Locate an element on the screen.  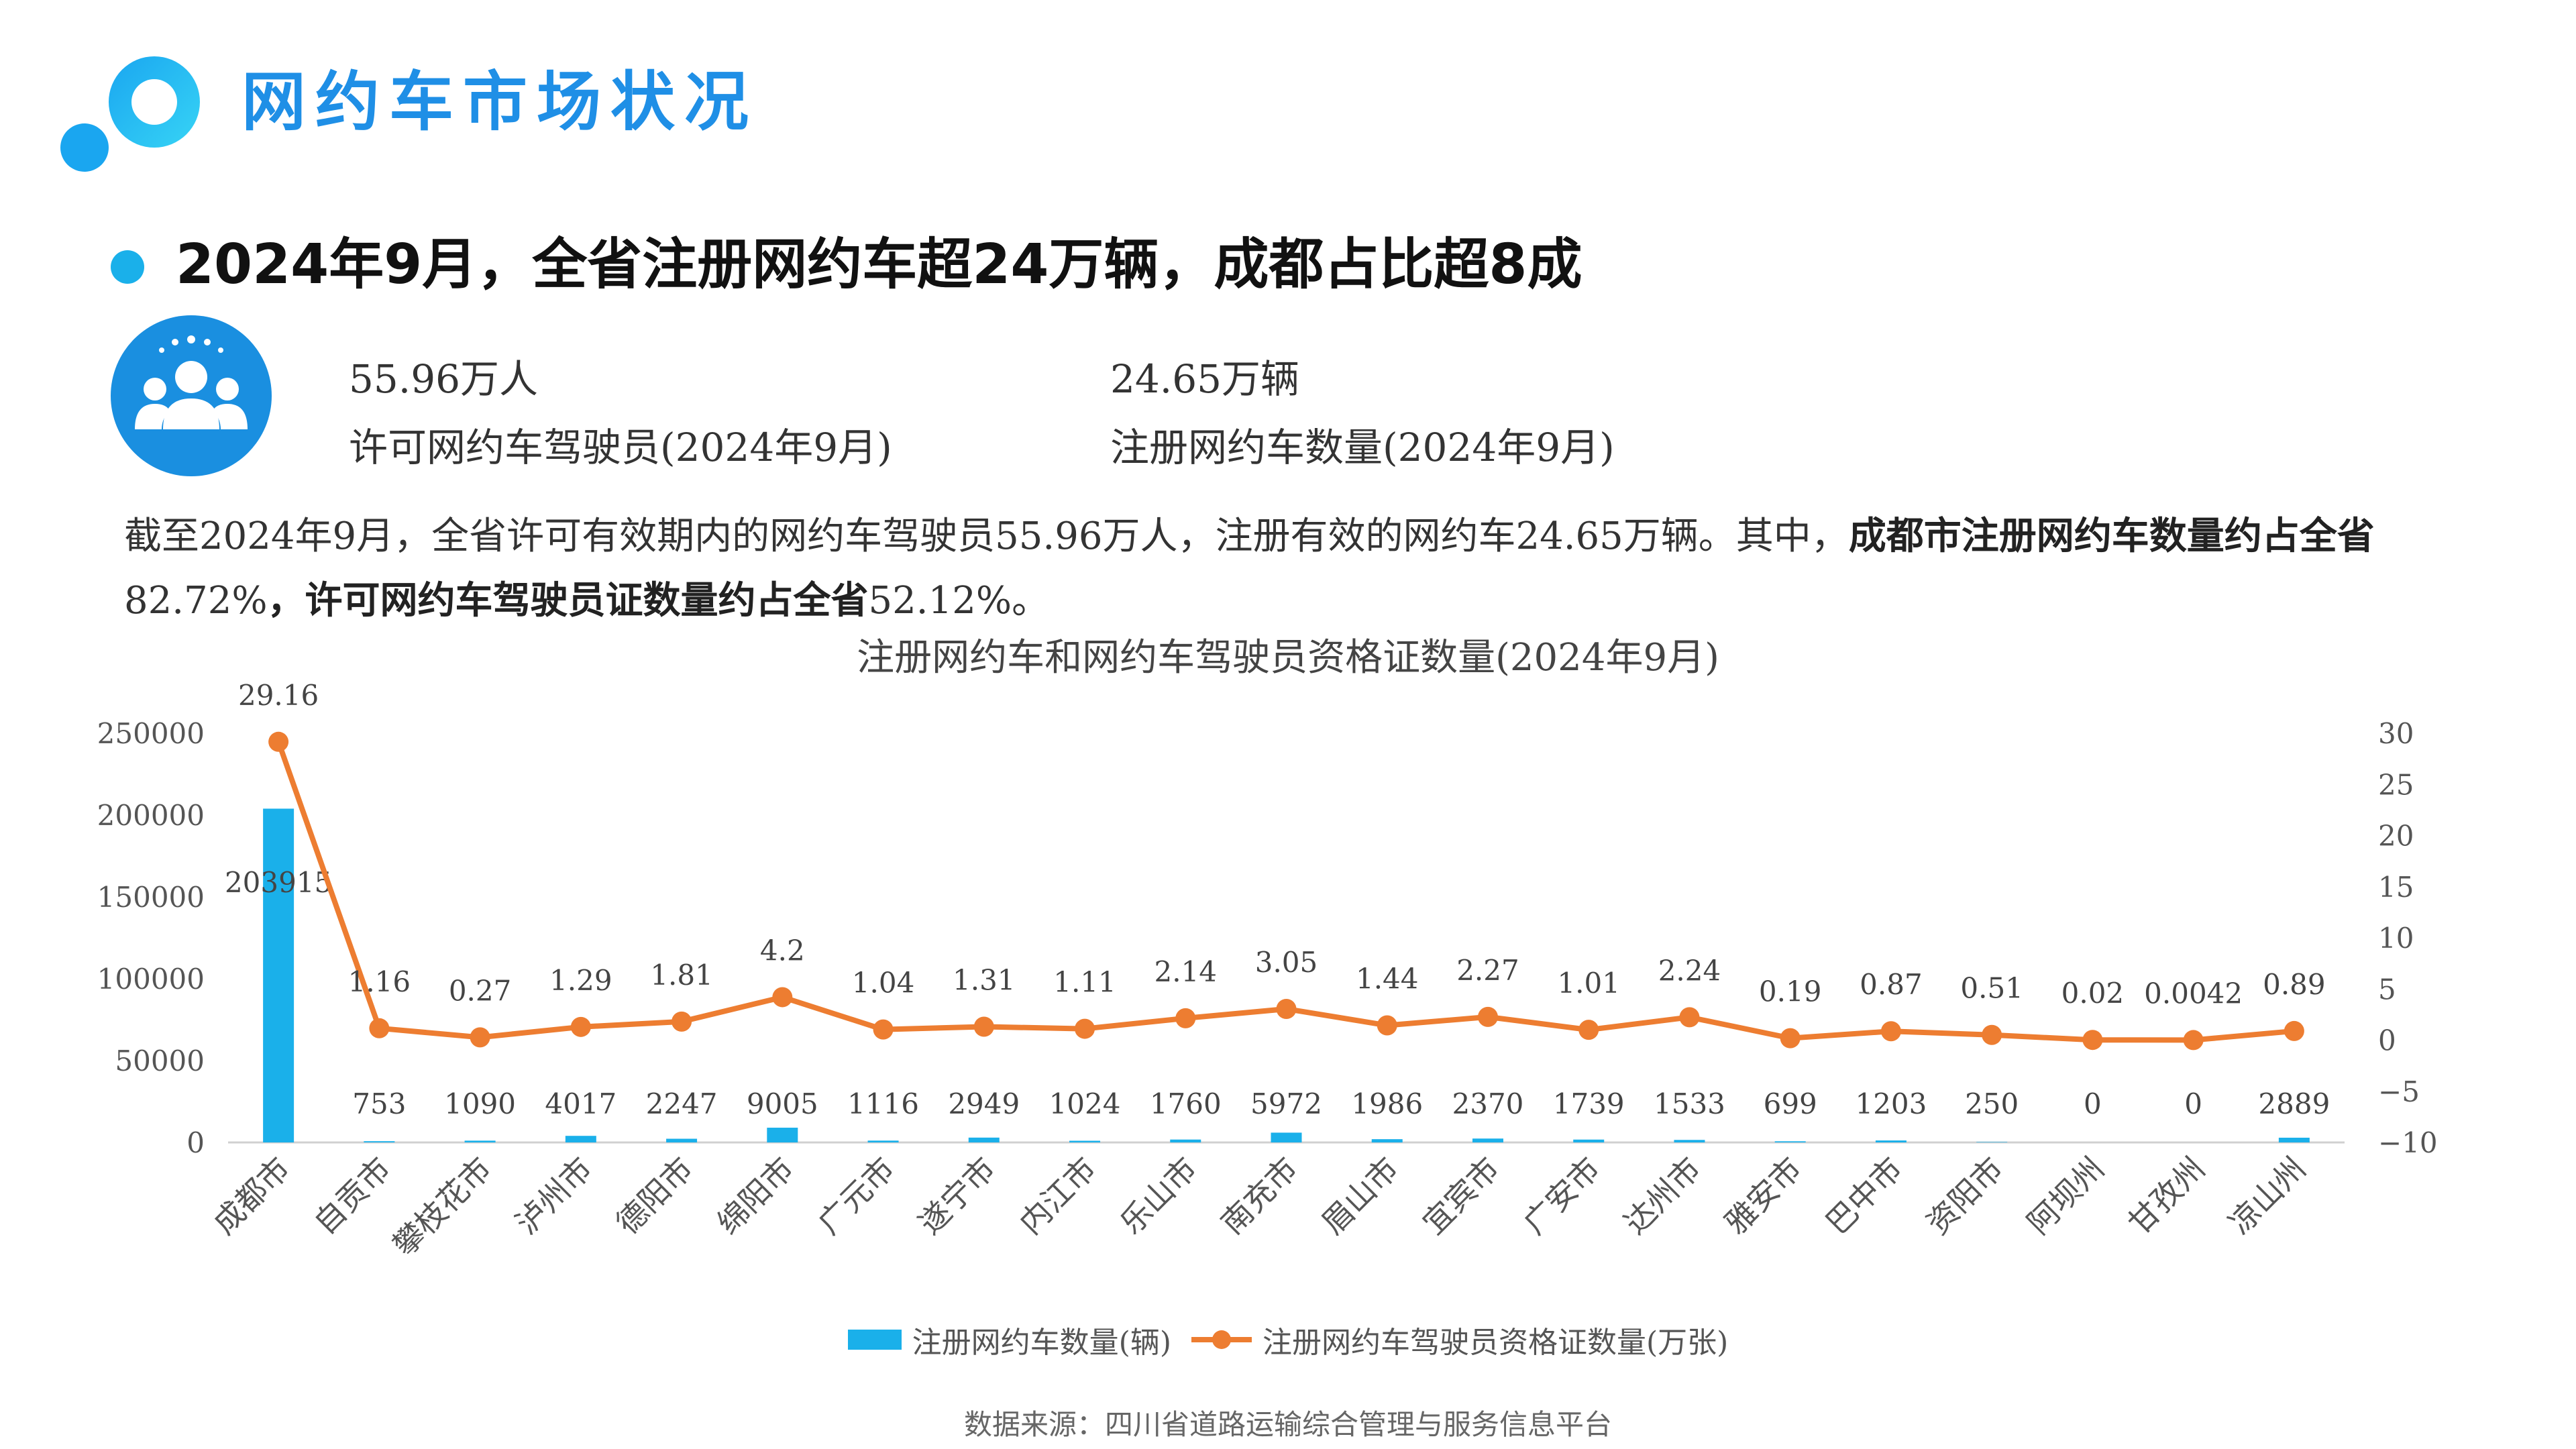
stat-vehicles-label: 注册网约车数量(2024年9月) is located at coordinates (1362, 447).